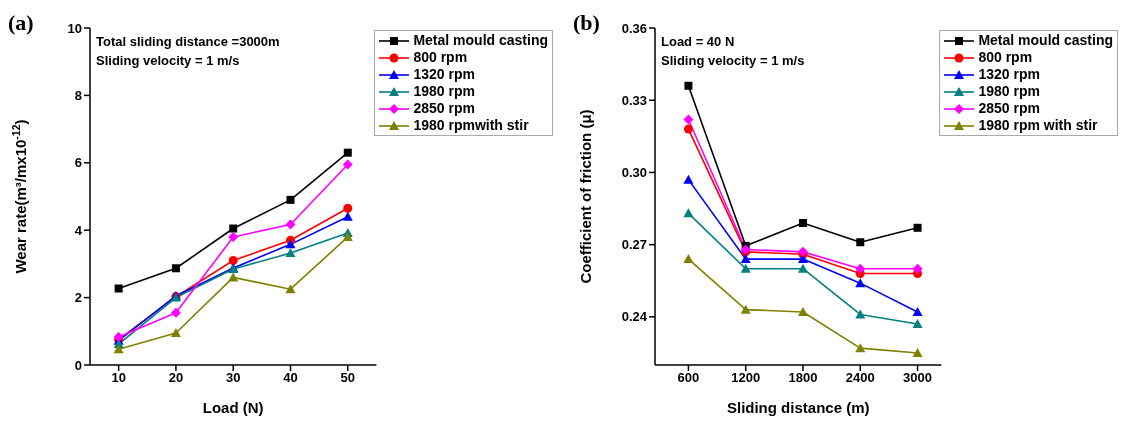 Image resolution: width=1135 pixels, height=431 pixels. I want to click on x-tick-label: 600, so click(688, 378).